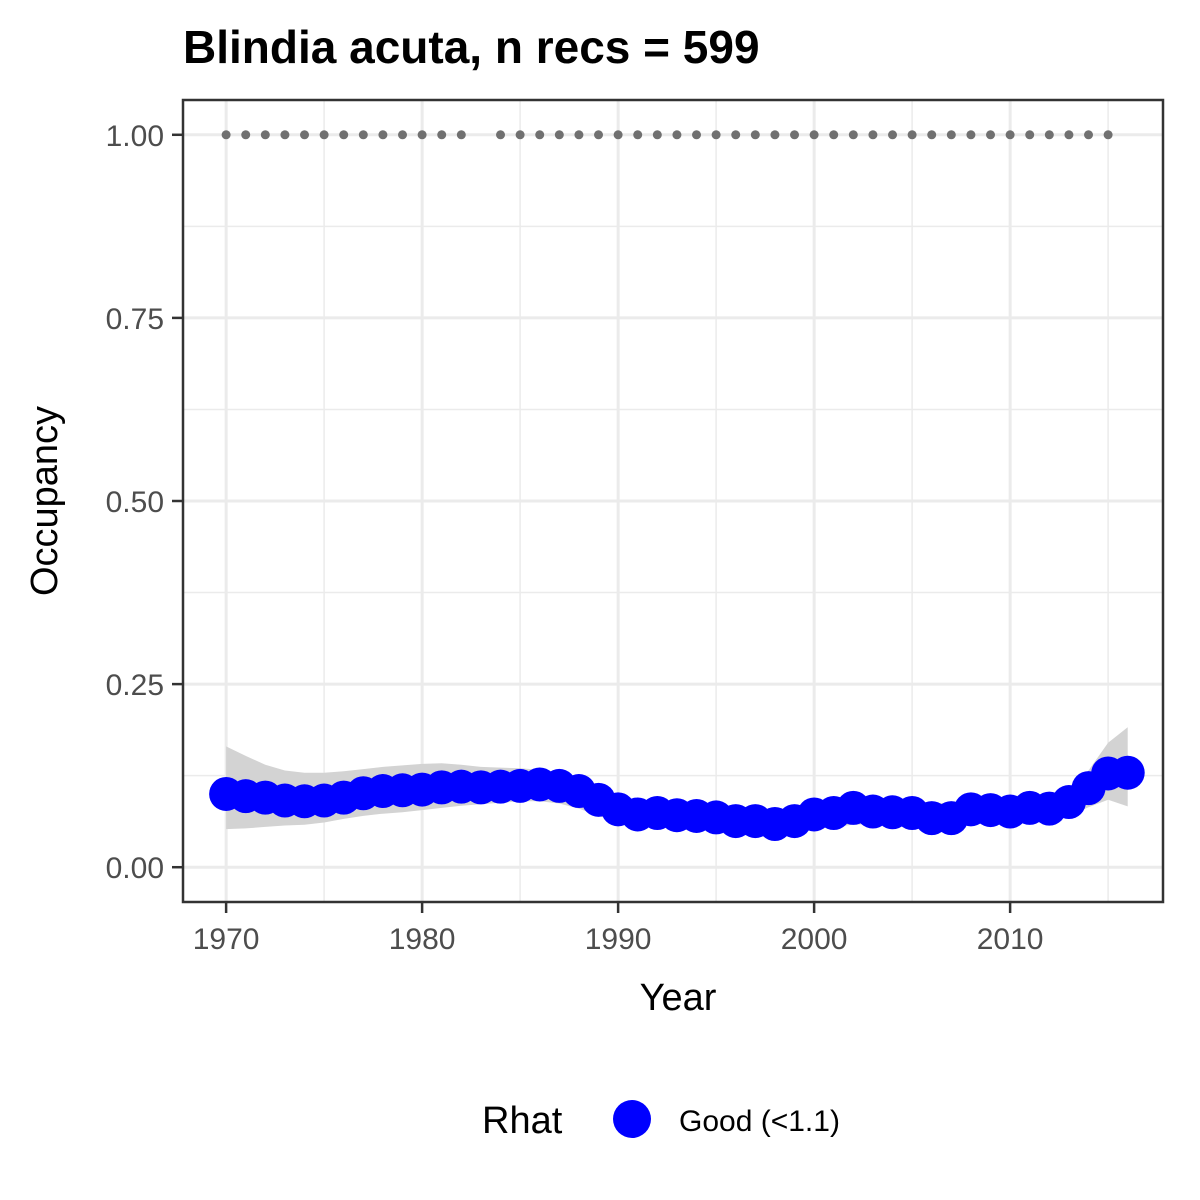 The image size is (1200, 1200). What do you see at coordinates (1127, 772) in the screenshot?
I see `occupancy-point` at bounding box center [1127, 772].